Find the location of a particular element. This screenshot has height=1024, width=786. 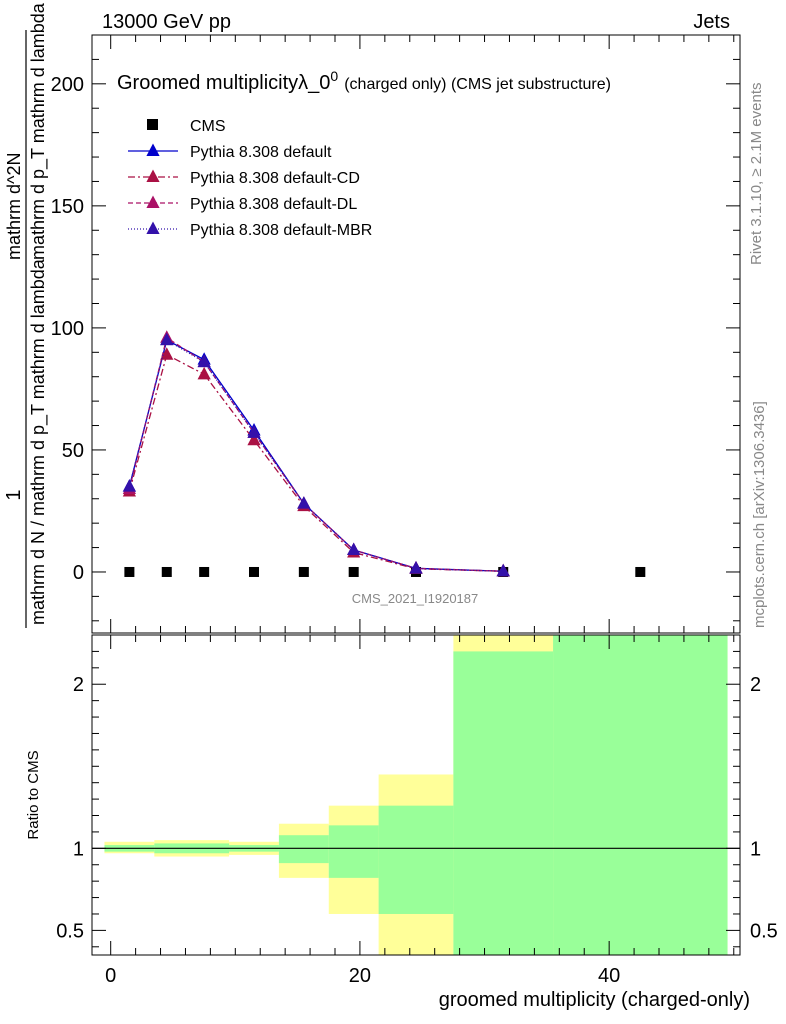

legend-item: Pythia 8.308 default-MBR is located at coordinates (250, 230).